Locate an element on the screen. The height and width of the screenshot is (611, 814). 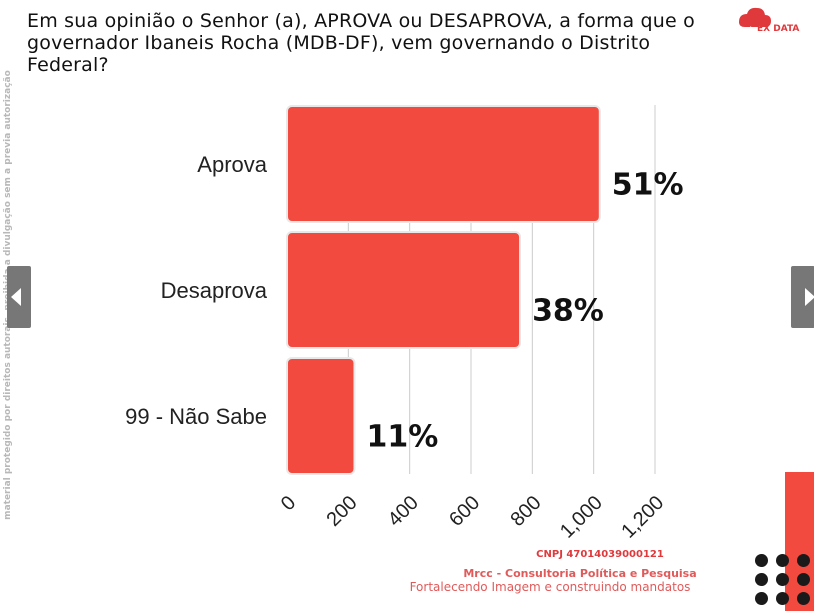
x-tick-label: 0 is located at coordinates (288, 503).